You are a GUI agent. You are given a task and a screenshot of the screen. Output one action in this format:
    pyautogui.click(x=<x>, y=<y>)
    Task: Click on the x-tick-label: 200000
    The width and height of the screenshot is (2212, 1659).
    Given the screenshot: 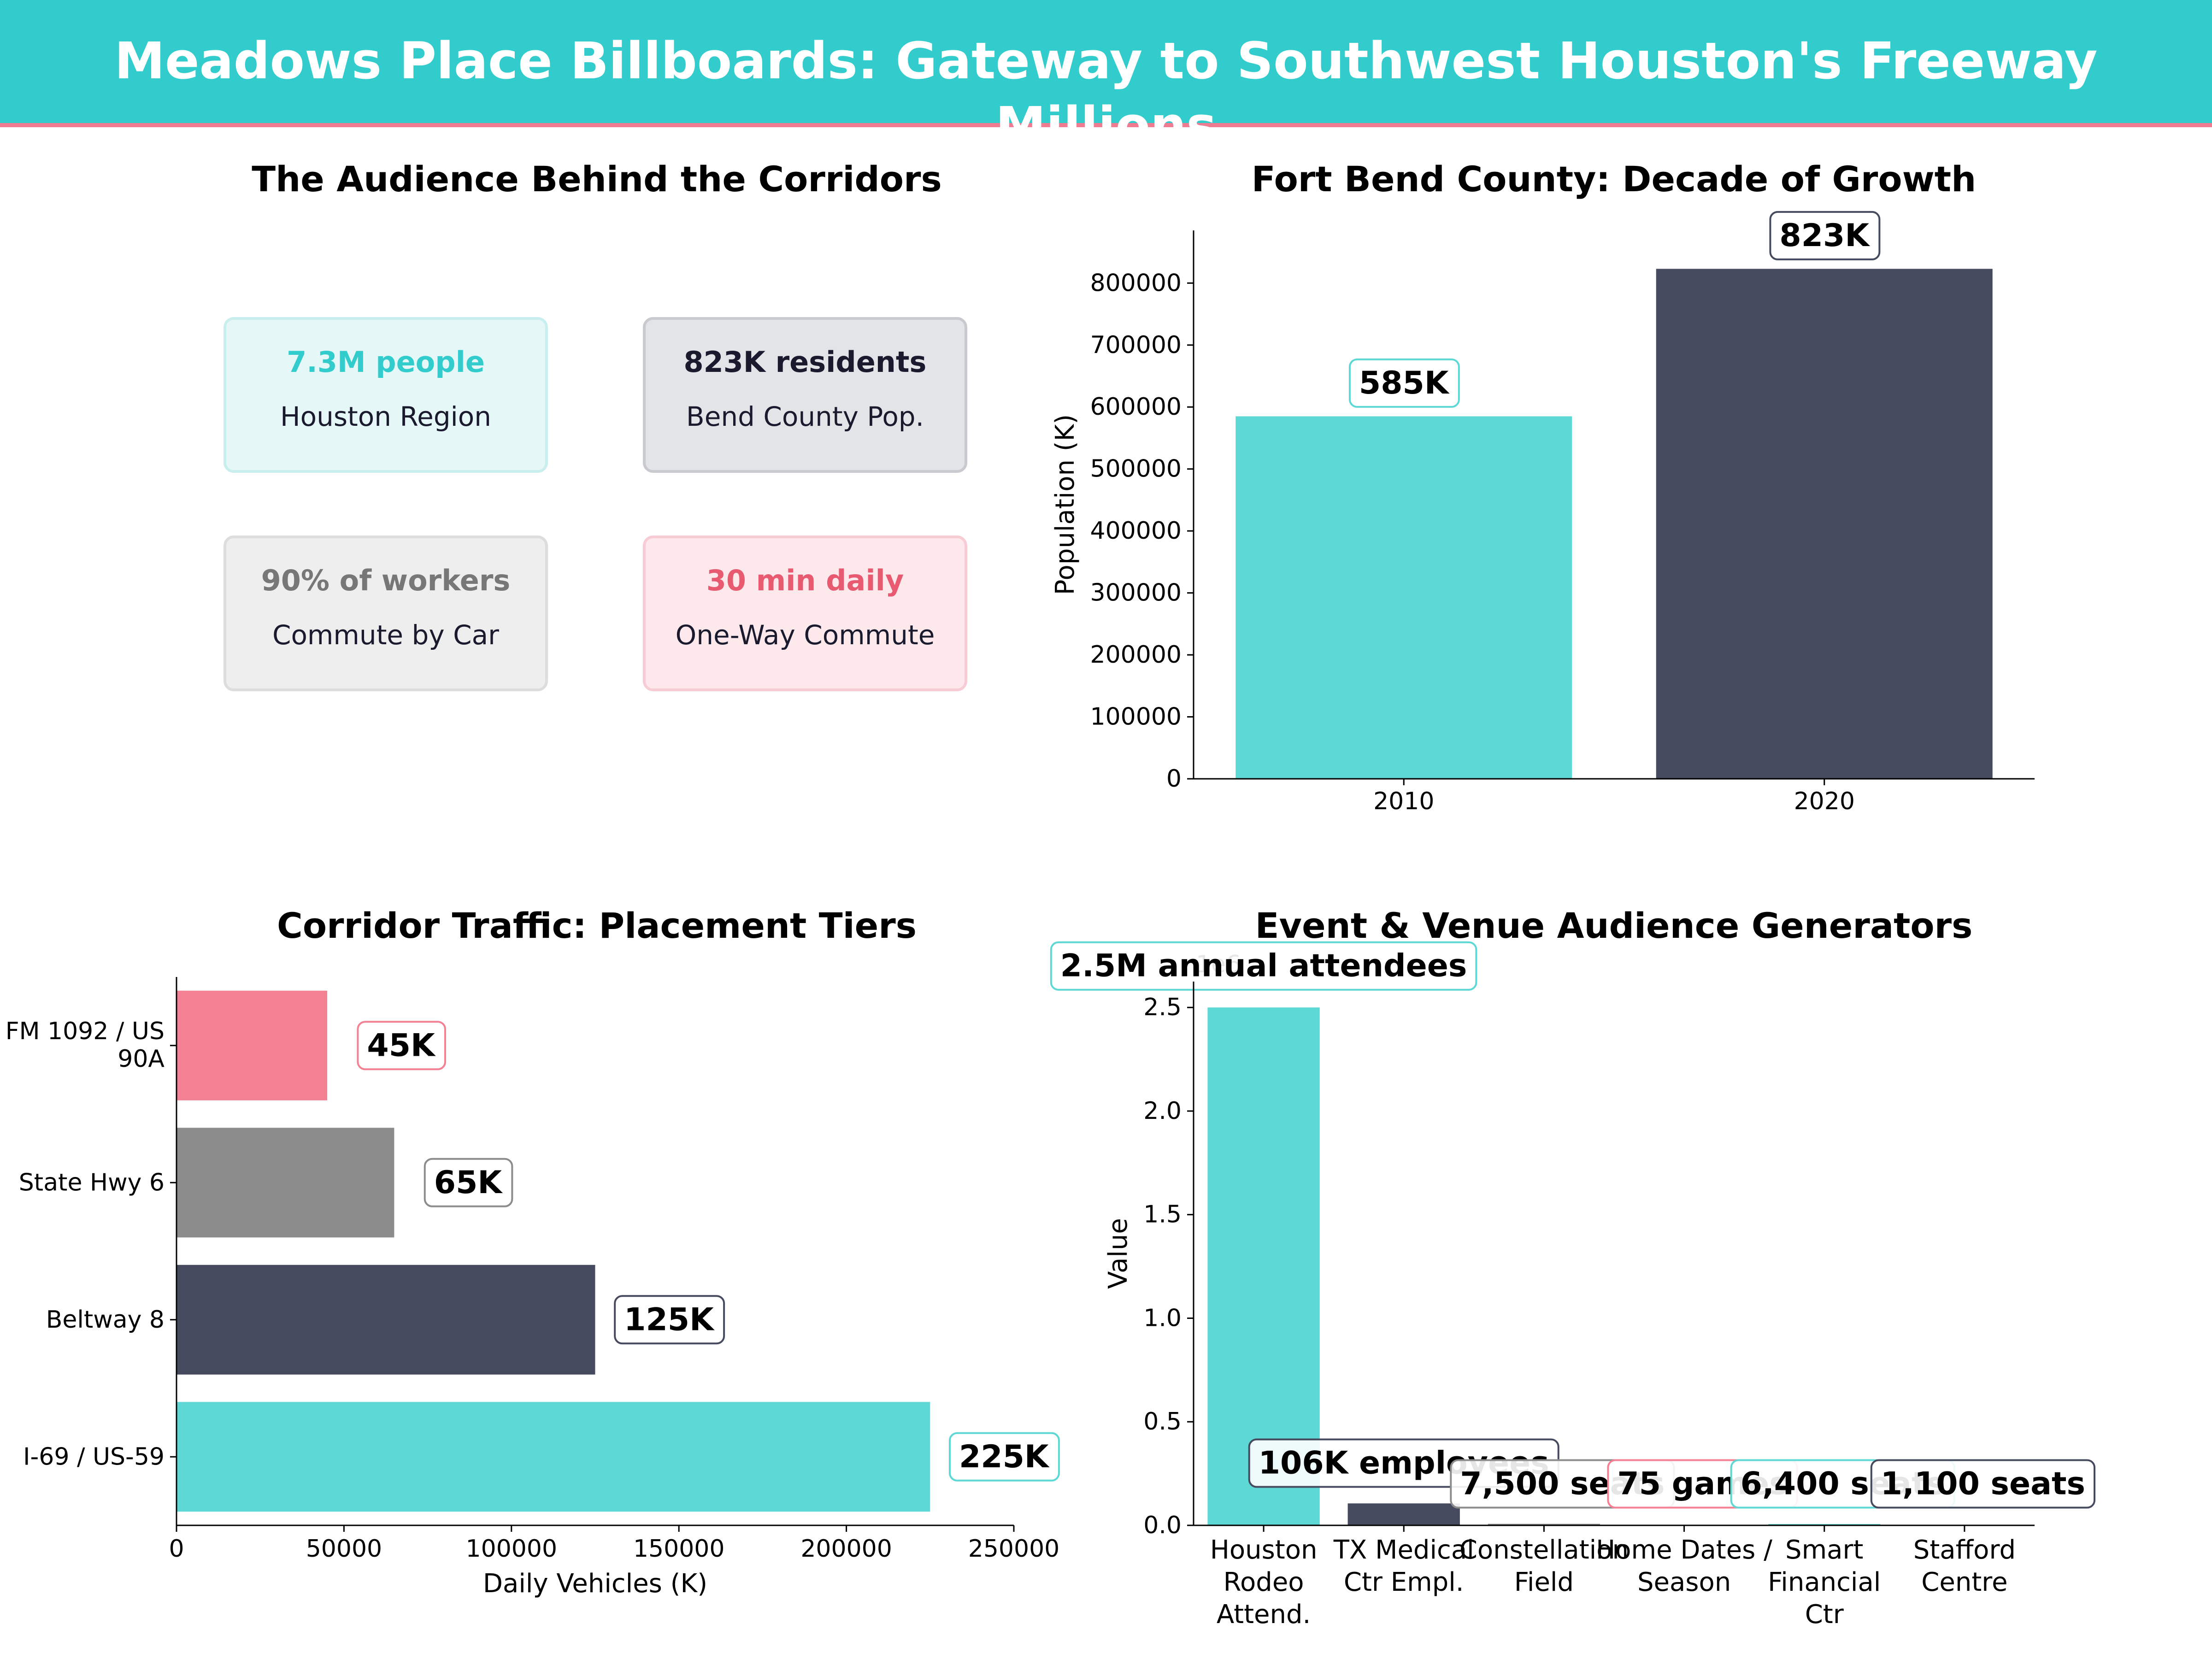 What is the action you would take?
    pyautogui.click(x=846, y=1549)
    